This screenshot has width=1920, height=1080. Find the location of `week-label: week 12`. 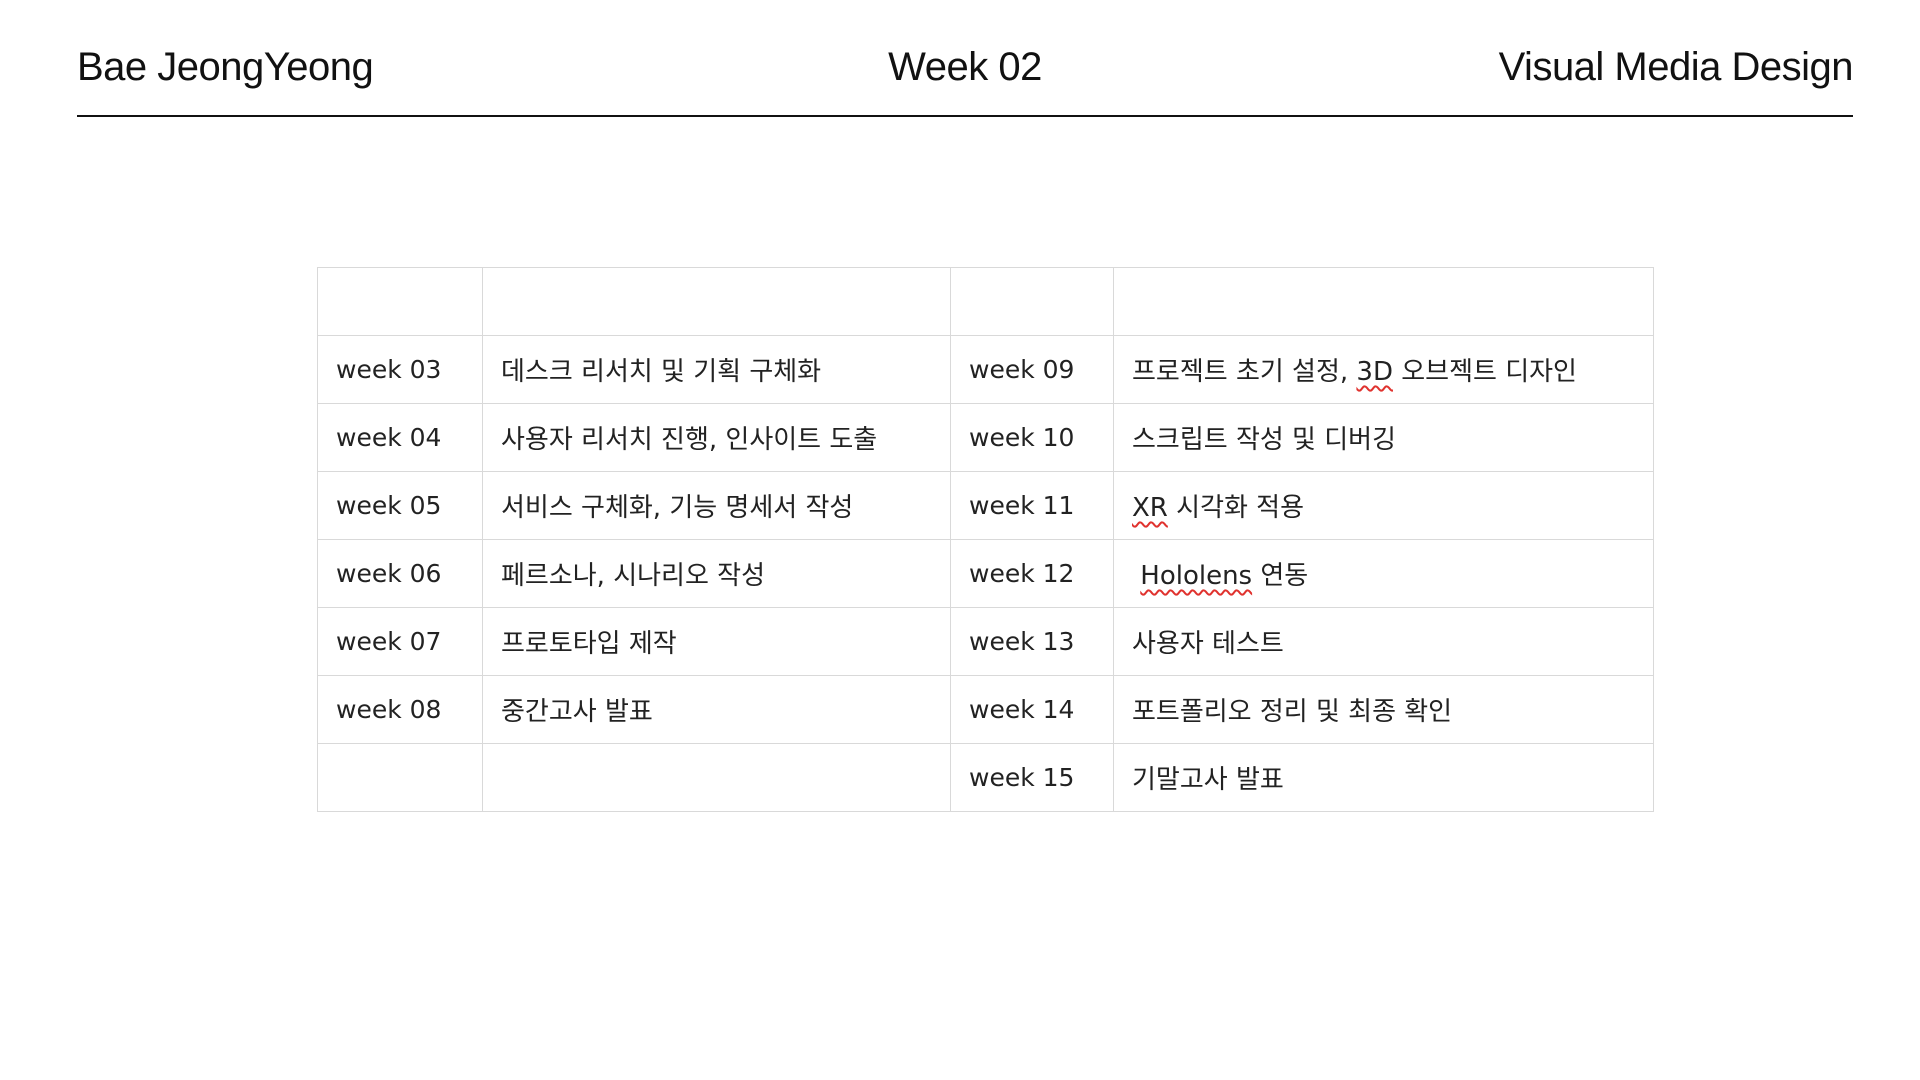

week-label: week 12 is located at coordinates (1022, 573).